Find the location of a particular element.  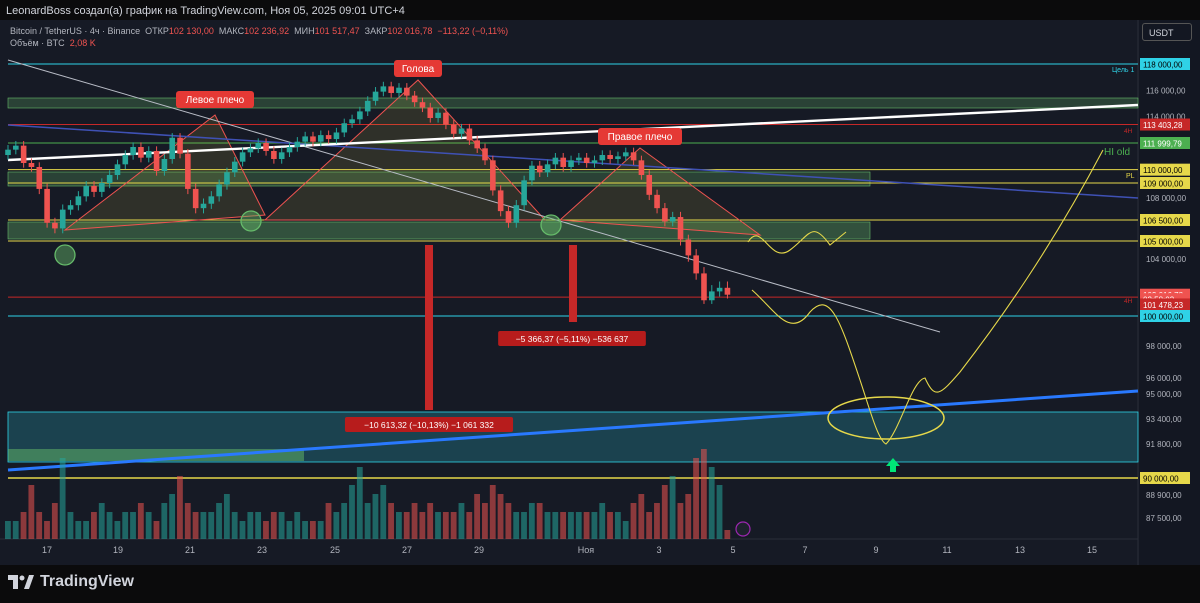

price-label: 90 000,00 is located at coordinates (1161, 479).